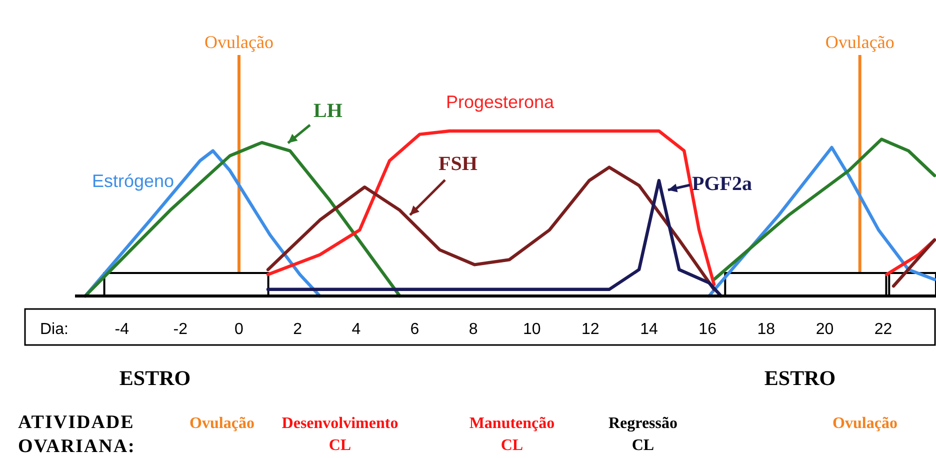 The height and width of the screenshot is (458, 936). What do you see at coordinates (328, 111) in the screenshot?
I see `series-label: LH` at bounding box center [328, 111].